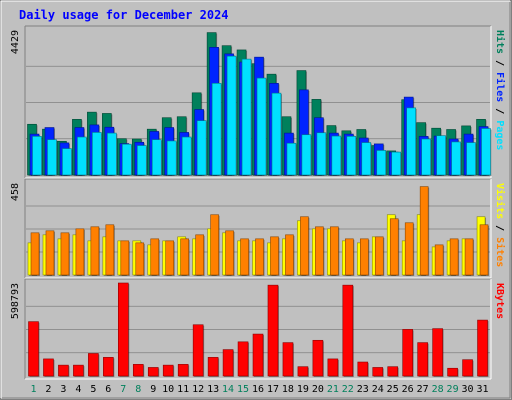  What do you see at coordinates (78, 389) in the screenshot?
I see `x-tick-label-day-4: 4` at bounding box center [78, 389].